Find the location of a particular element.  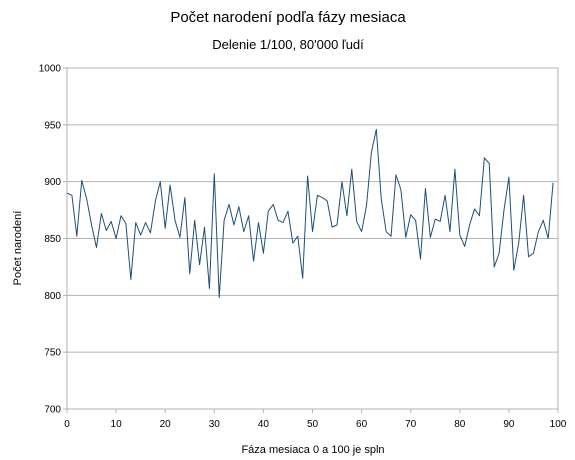

x-axis-title: Fáza mesiaca 0 a 100 je spln is located at coordinates (312, 450).